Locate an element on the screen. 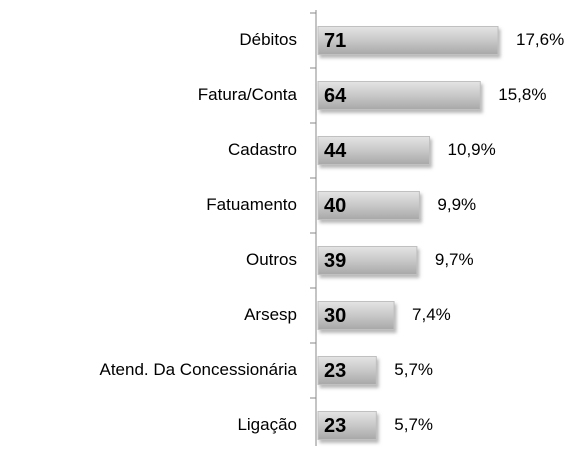 The width and height of the screenshot is (585, 450). category-label: Cadastro is located at coordinates (262, 149).